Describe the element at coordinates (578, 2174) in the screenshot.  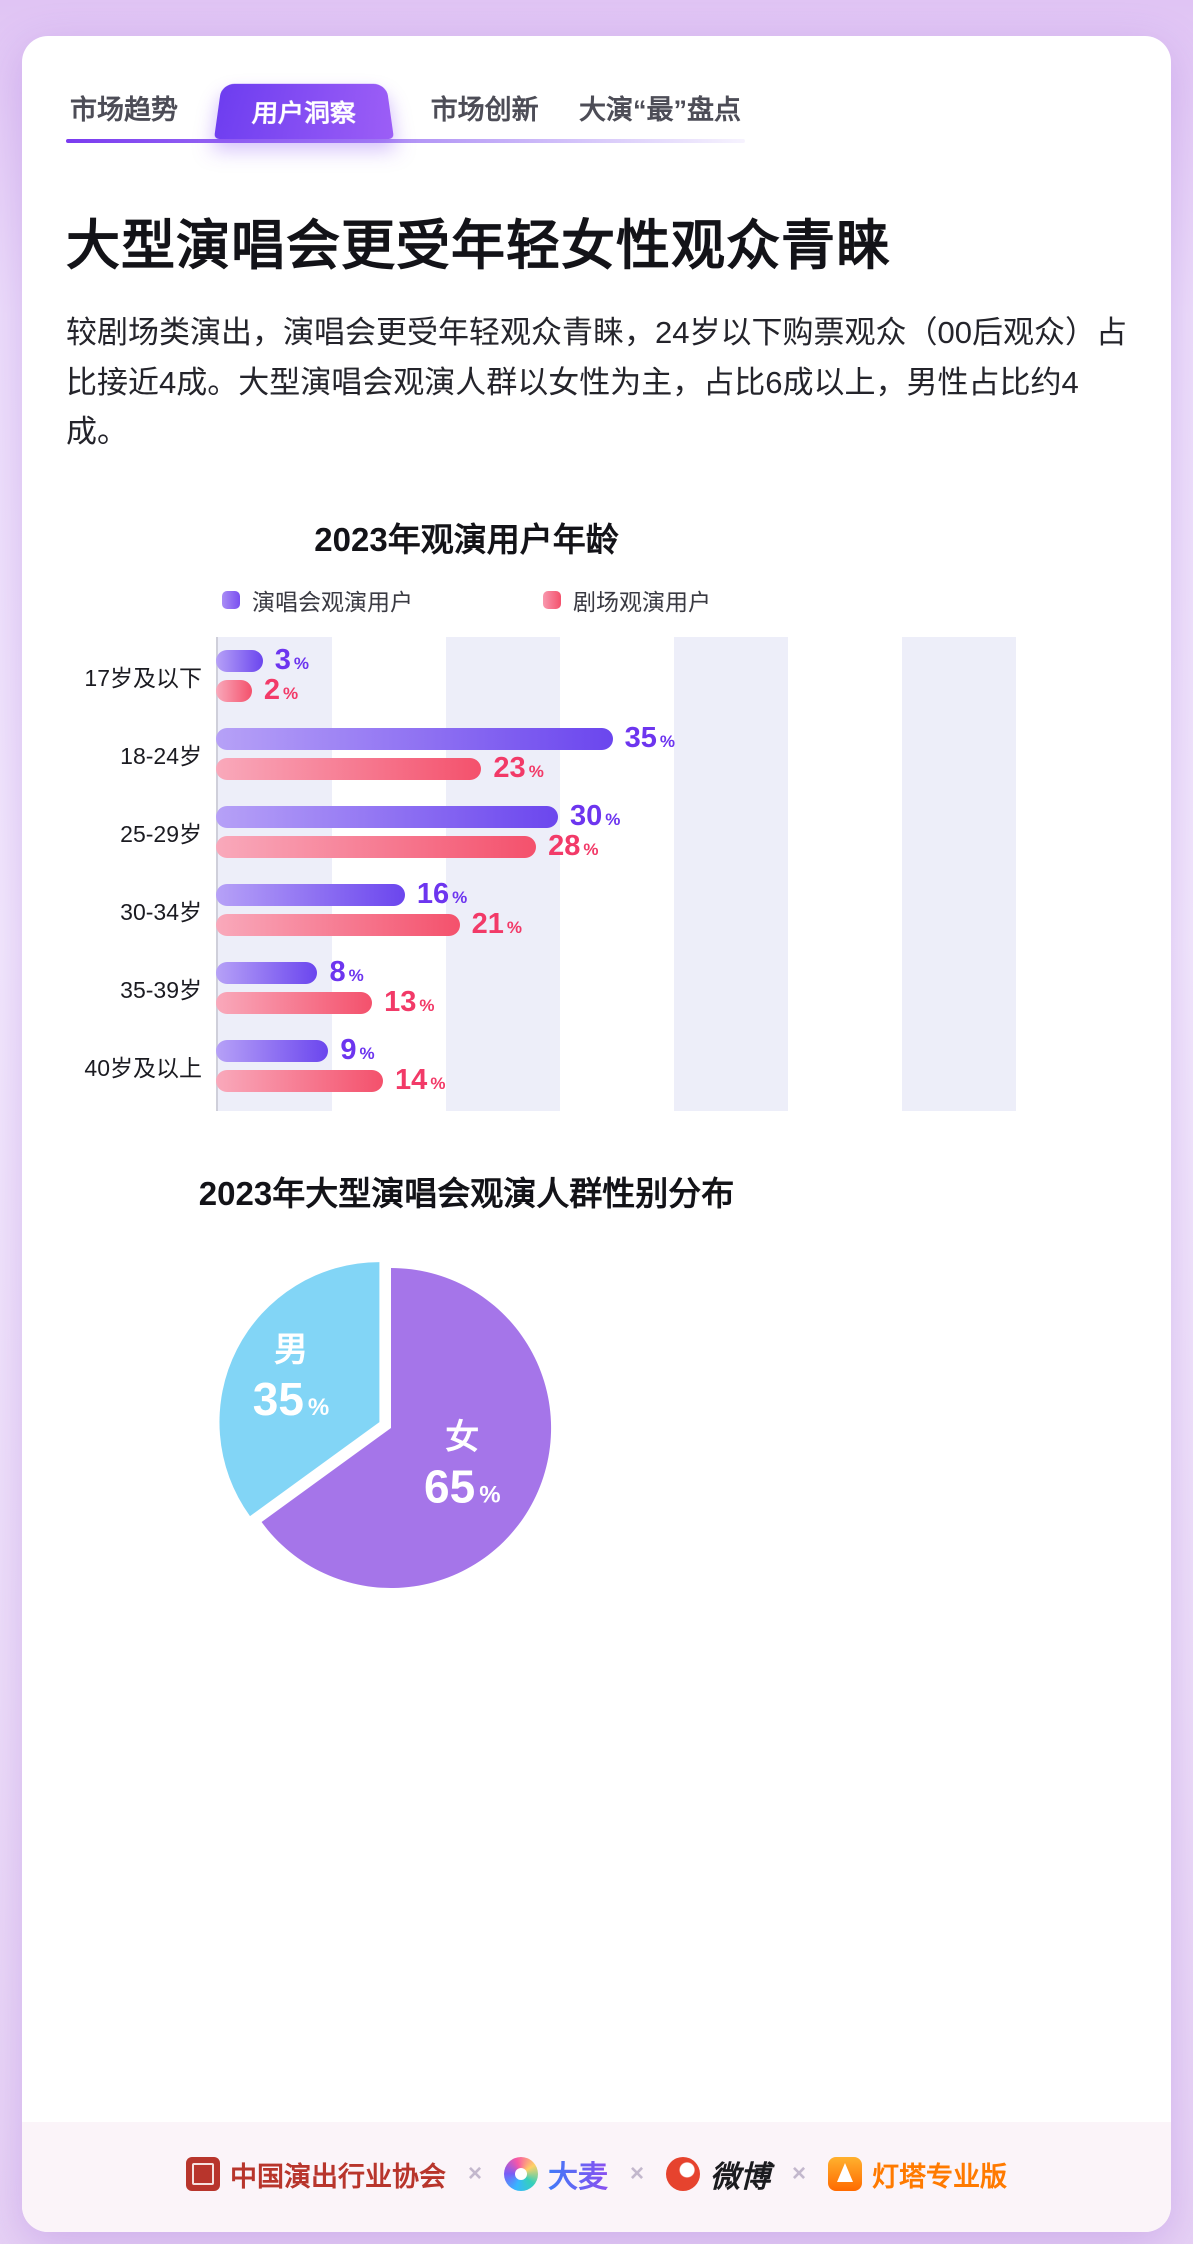
I see `damai-label: 大麦` at that location.